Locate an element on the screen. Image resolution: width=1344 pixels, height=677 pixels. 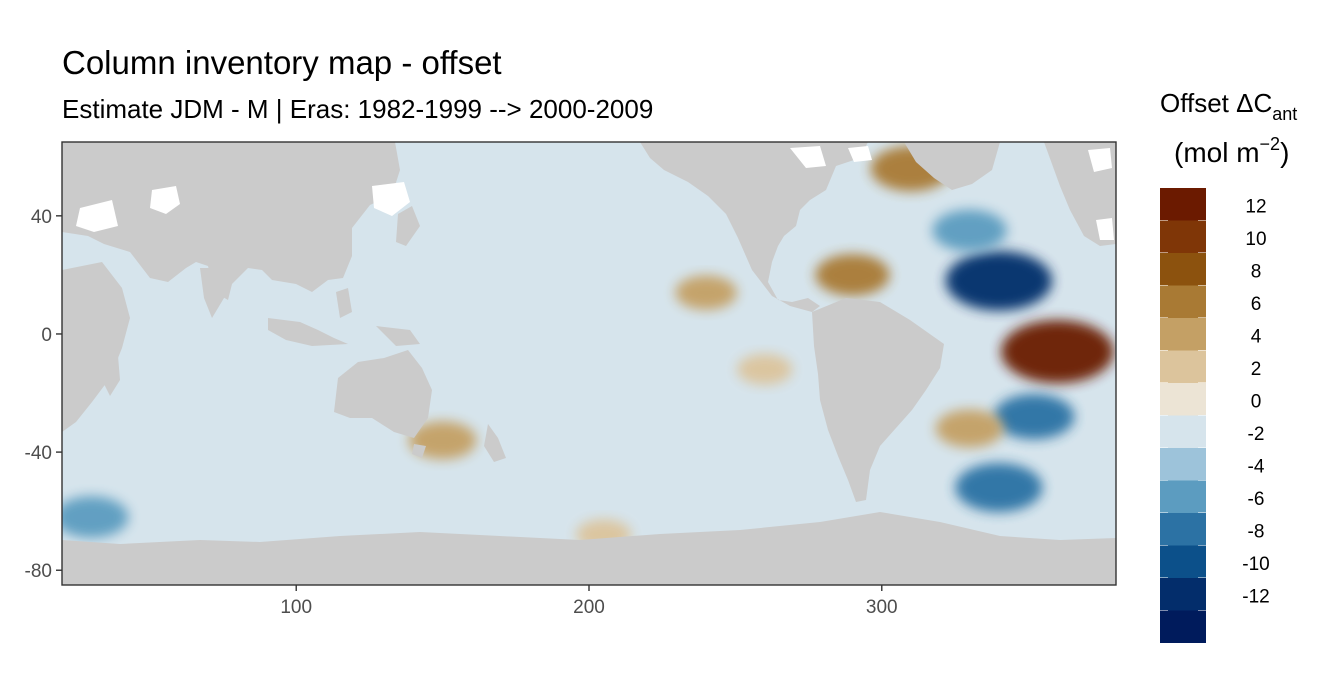
x-tick-label-2: 300 is located at coordinates (882, 607).